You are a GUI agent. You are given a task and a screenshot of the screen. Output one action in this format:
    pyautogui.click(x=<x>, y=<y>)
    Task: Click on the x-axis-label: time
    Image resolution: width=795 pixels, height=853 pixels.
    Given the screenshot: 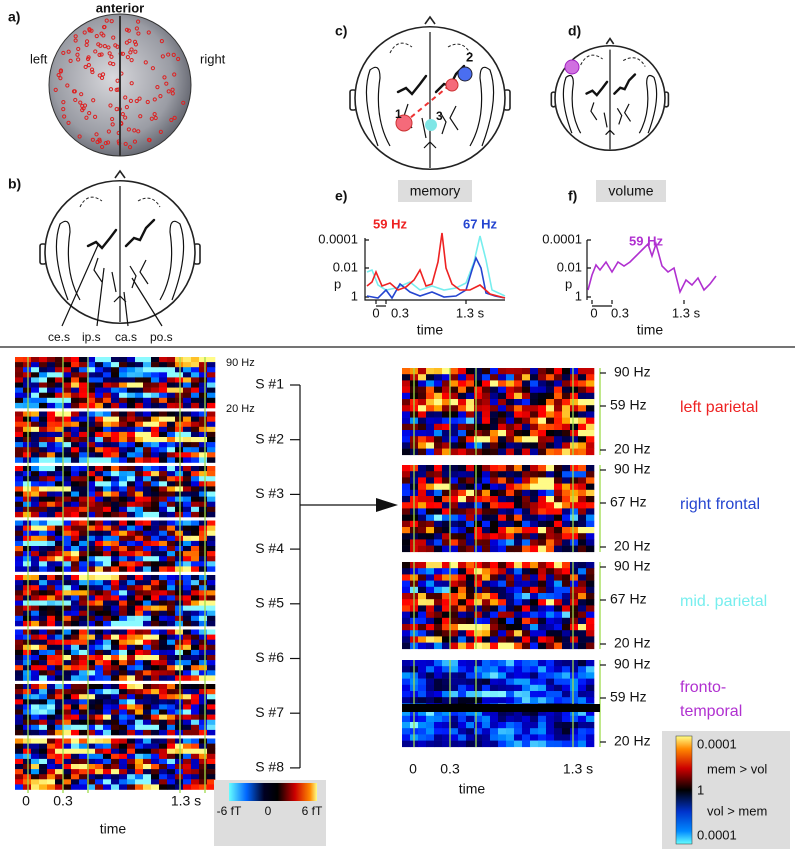 What is the action you would take?
    pyautogui.click(x=113, y=829)
    